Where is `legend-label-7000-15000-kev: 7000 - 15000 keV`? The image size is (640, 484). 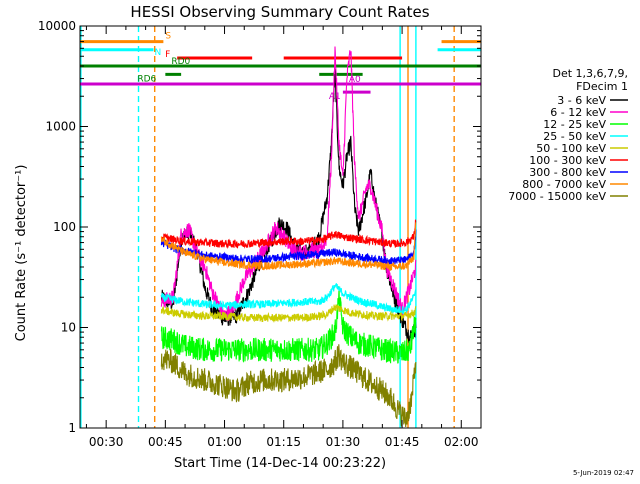
legend-label-7000-15000-kev: 7000 - 15000 keV is located at coordinates (557, 196).